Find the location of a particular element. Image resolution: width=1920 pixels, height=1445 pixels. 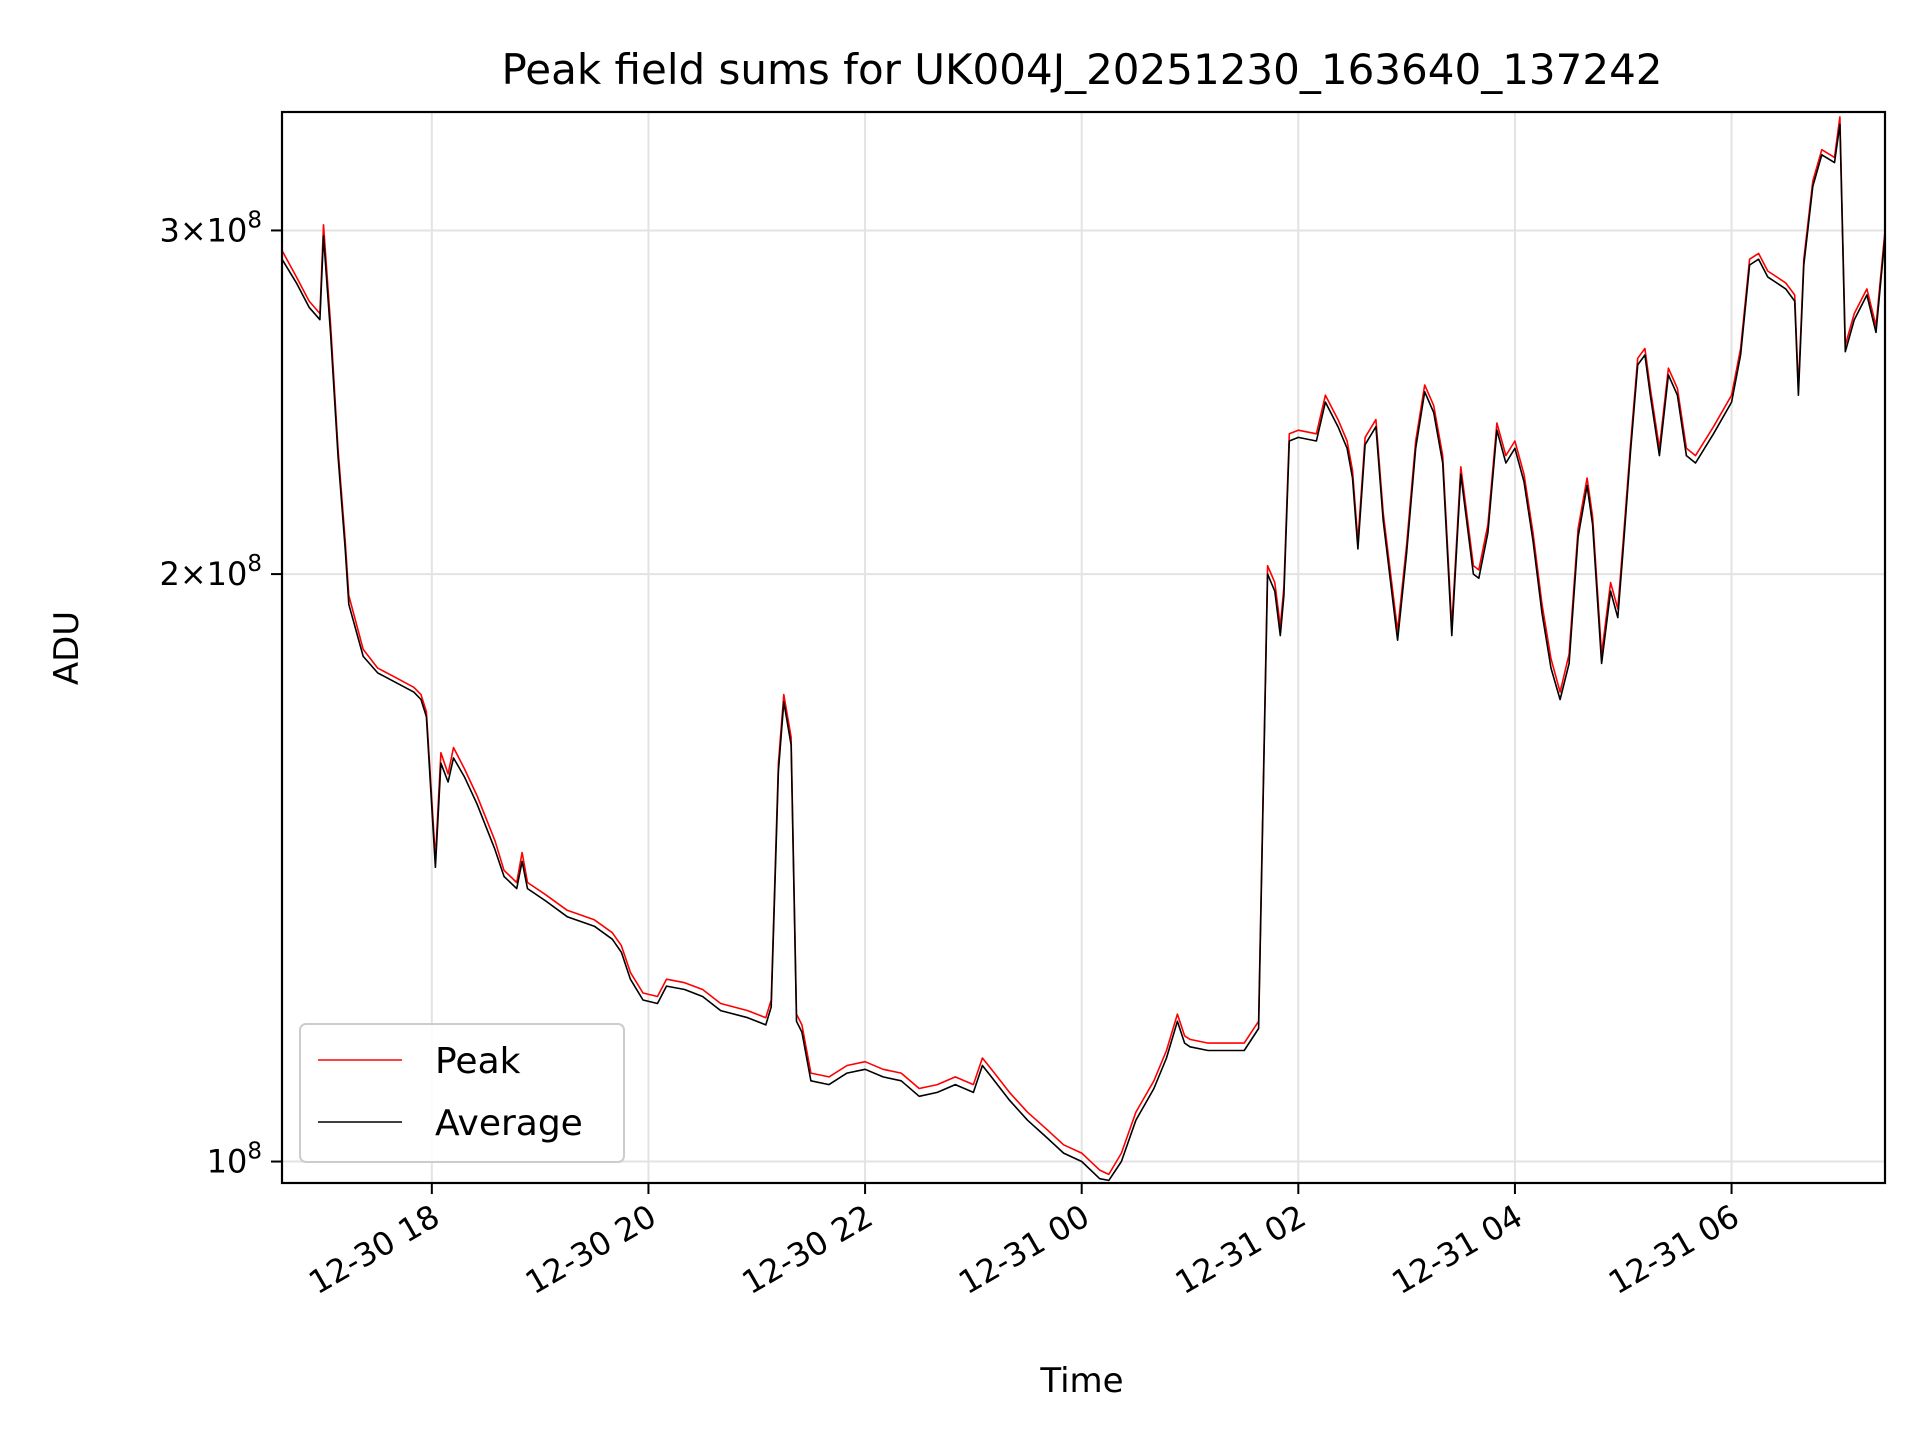

x-axis-label: Time is located at coordinates (1081, 1381).